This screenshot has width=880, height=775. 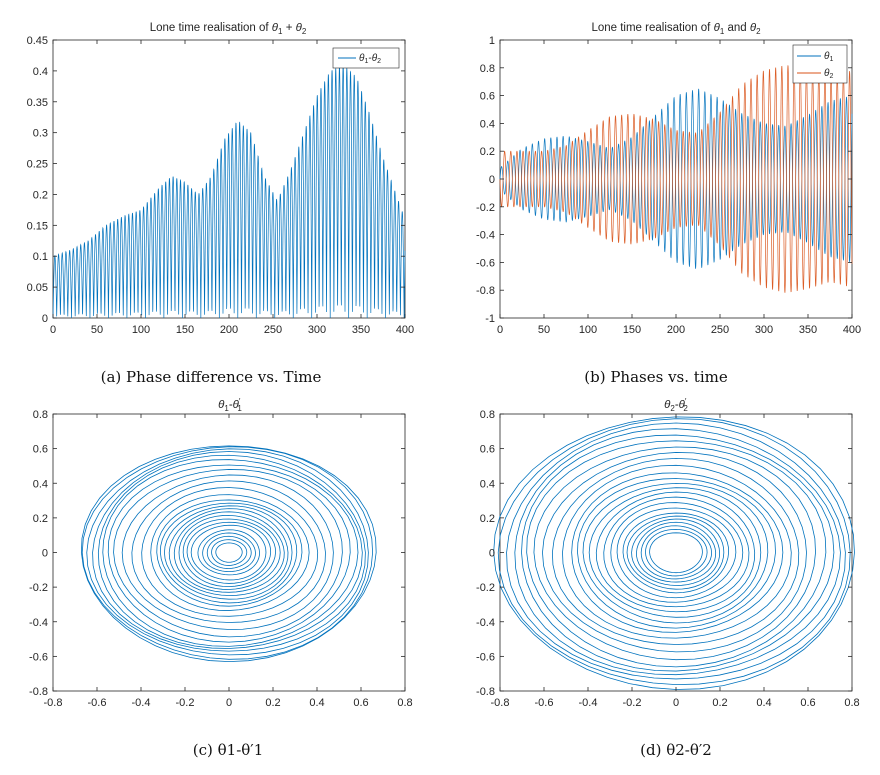 I want to click on panel-a-ytick-label: 0.45, so click(x=37, y=41).